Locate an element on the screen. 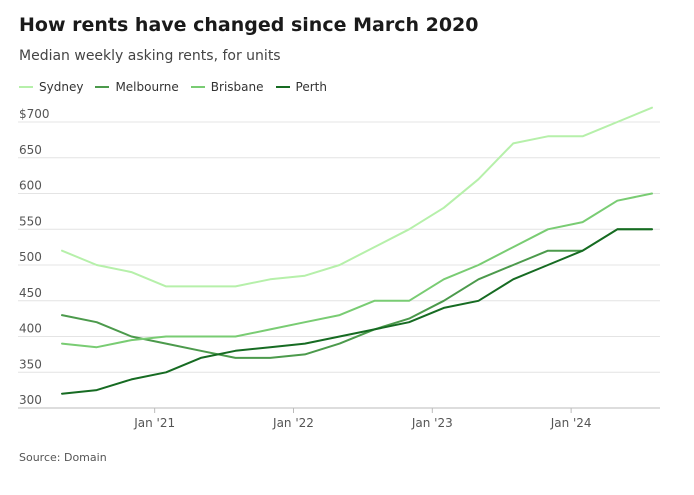 The width and height of the screenshot is (694, 495). x-tick-label: Jan '23 is located at coordinates (432, 423).